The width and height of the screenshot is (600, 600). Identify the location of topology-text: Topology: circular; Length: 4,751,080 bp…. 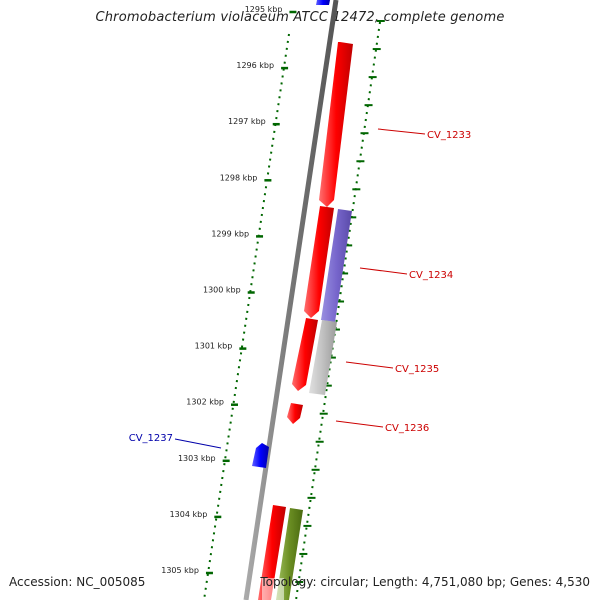
(425, 582).